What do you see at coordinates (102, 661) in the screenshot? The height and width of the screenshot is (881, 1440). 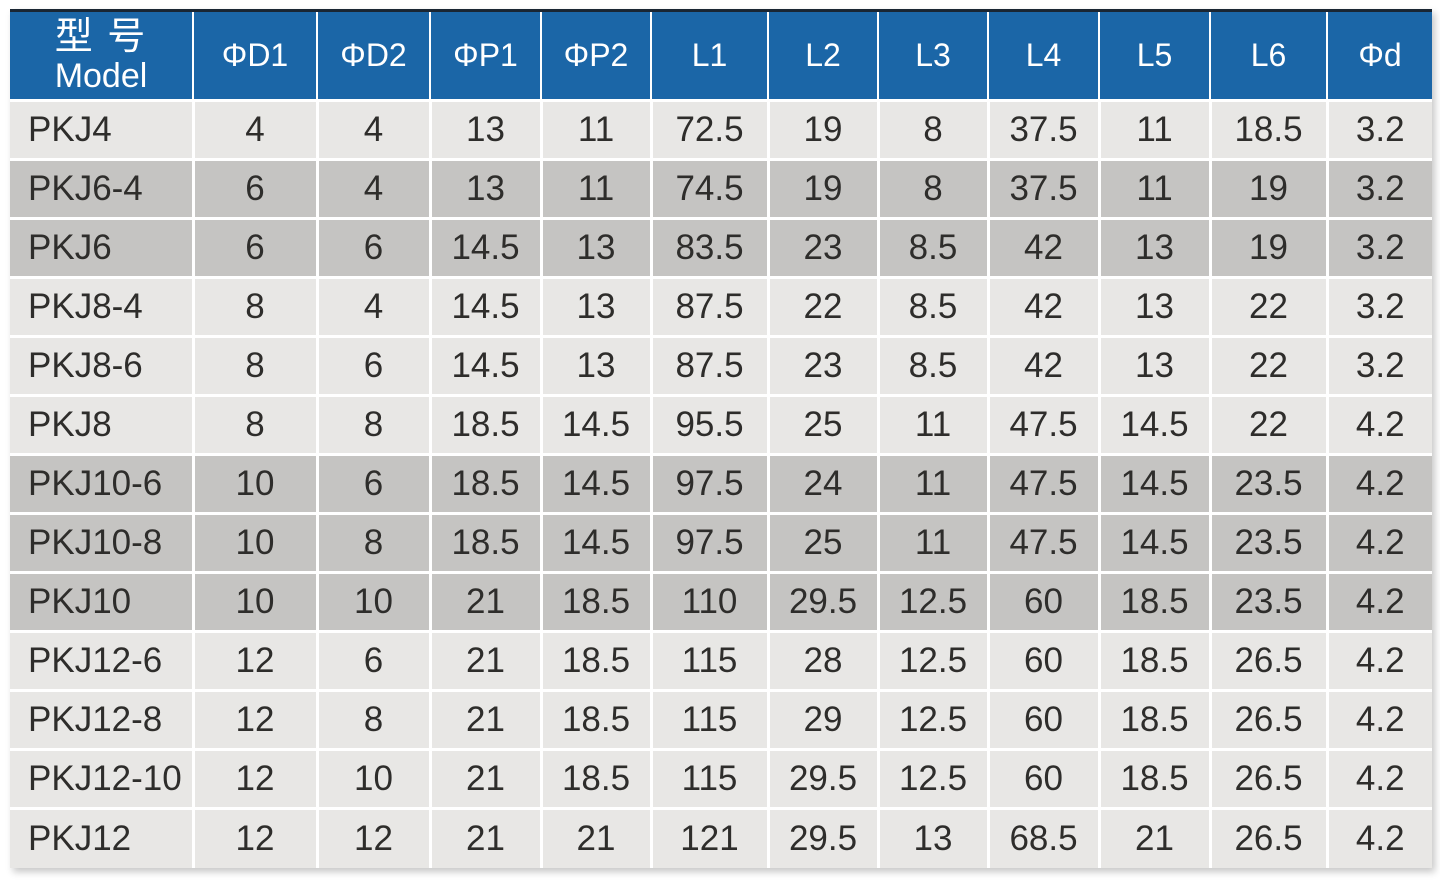 I see `model-cell: PKJ12-6` at bounding box center [102, 661].